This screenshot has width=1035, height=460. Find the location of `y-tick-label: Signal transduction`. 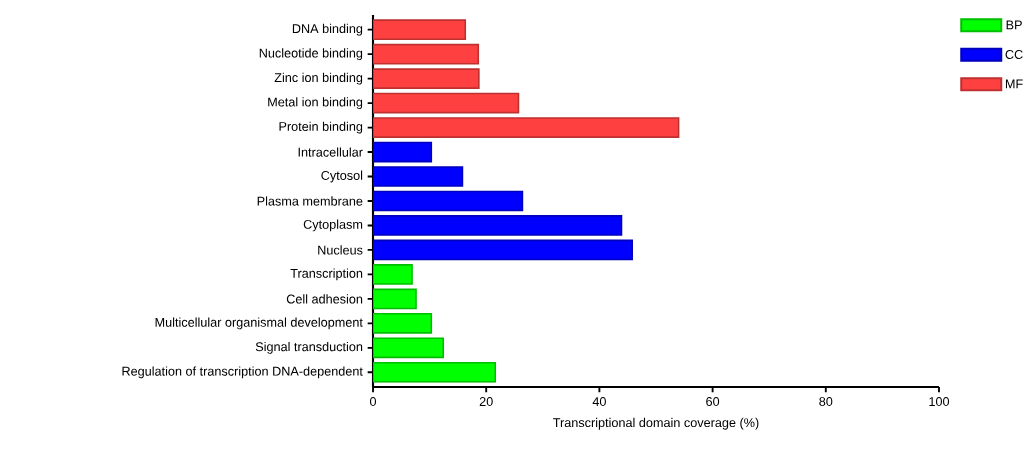

y-tick-label: Signal transduction is located at coordinates (309, 347).